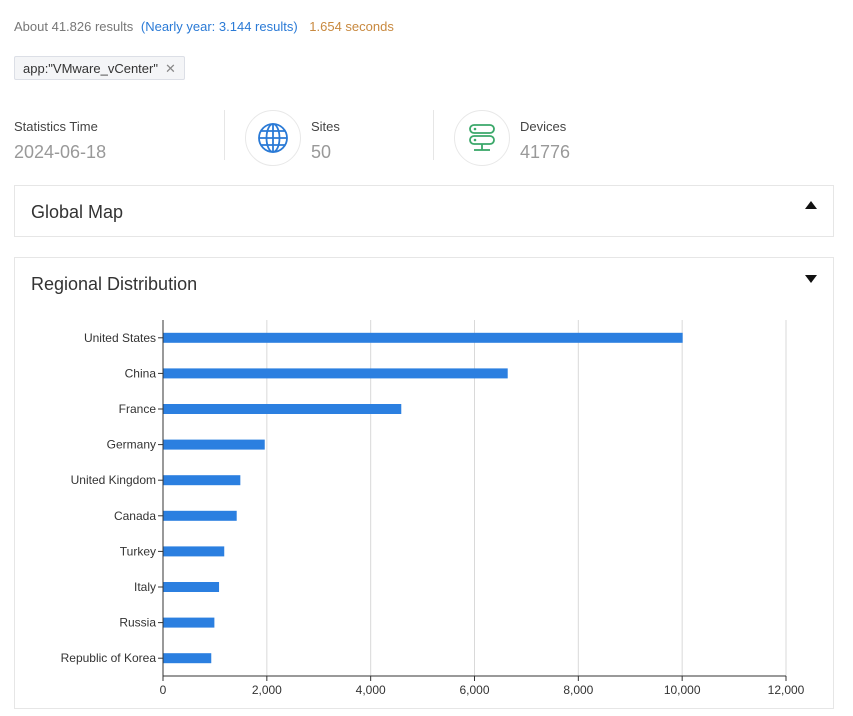 This screenshot has height=716, width=853. What do you see at coordinates (371, 690) in the screenshot?
I see `x-tick-label: 4,000` at bounding box center [371, 690].